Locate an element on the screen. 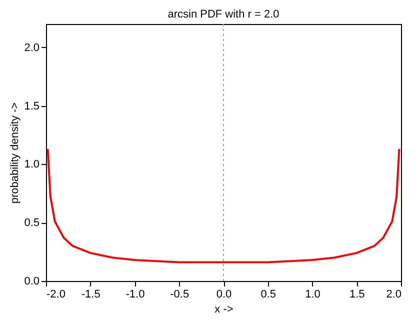 The image size is (420, 320). x-tick-label: -0.5 is located at coordinates (180, 294).